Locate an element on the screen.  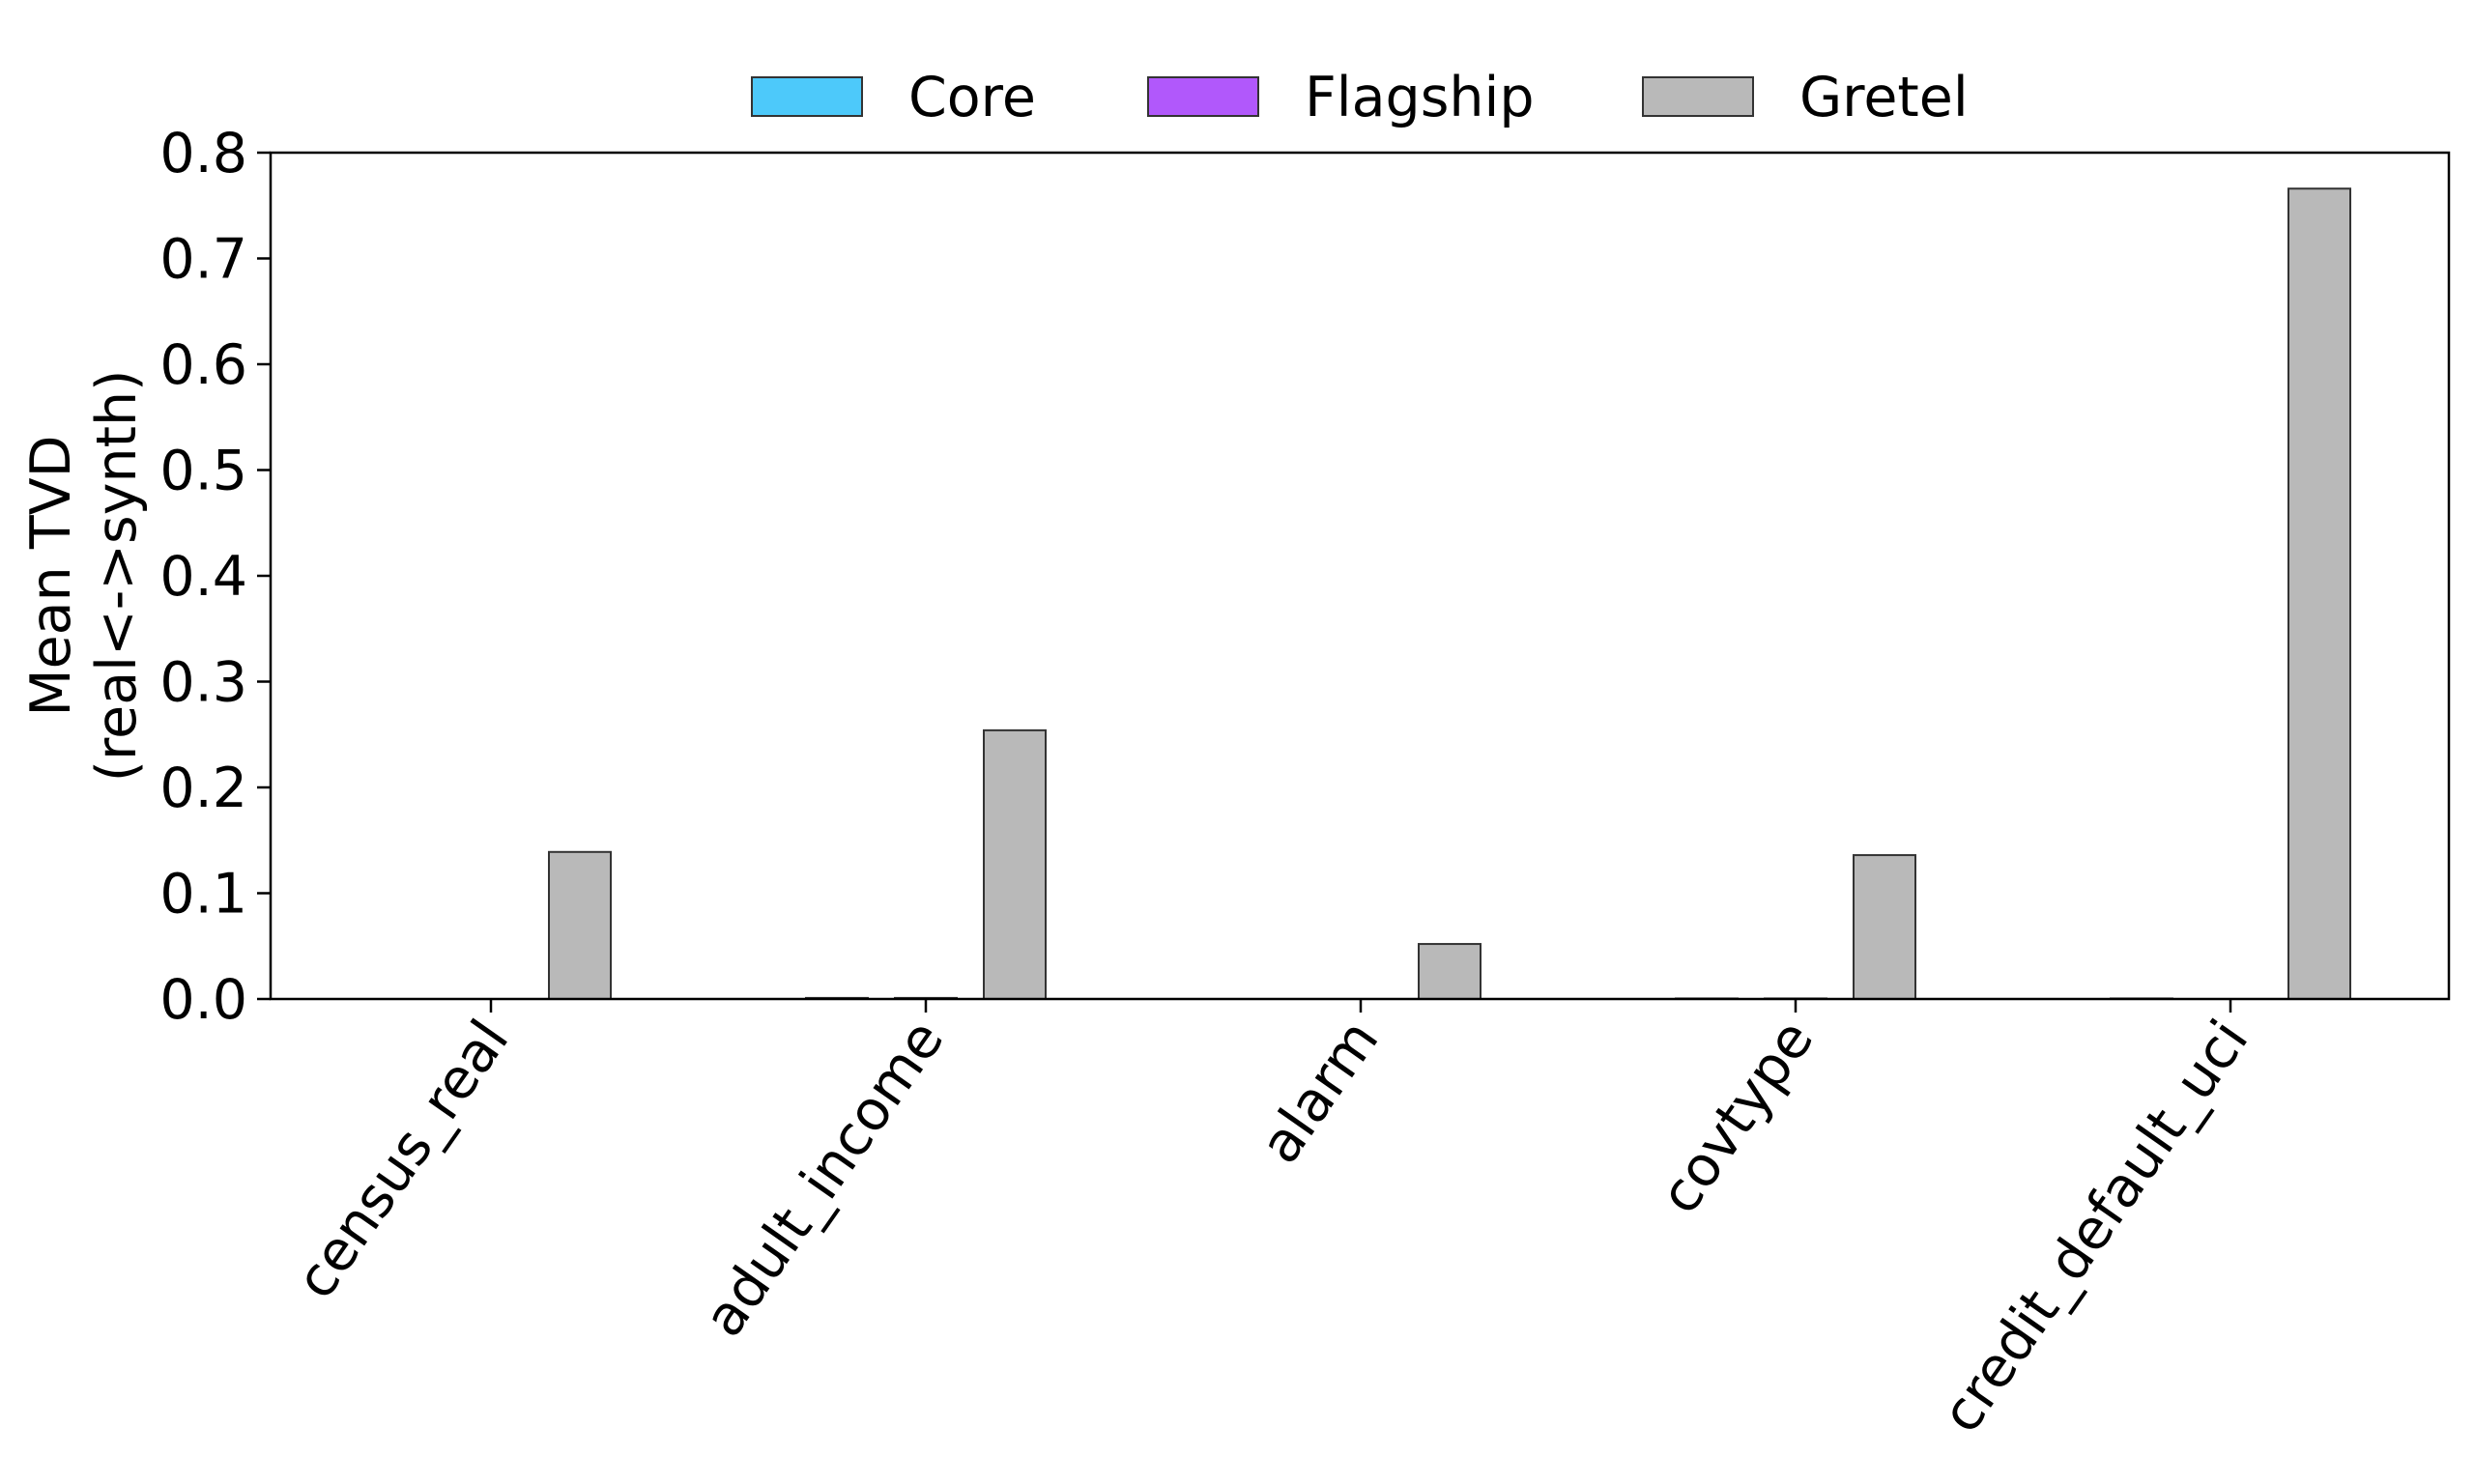
legend-swatch-gretel is located at coordinates (1698, 96).